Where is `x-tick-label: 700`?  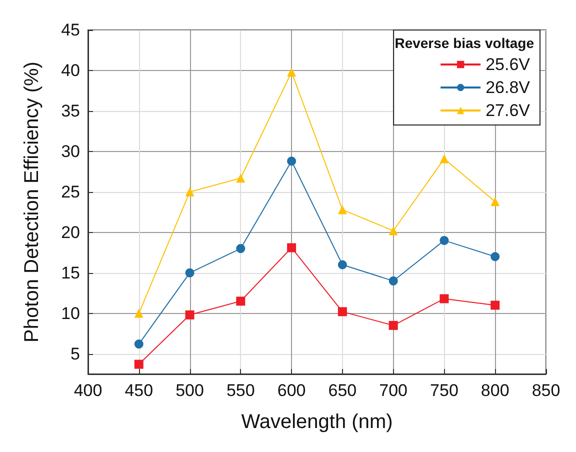
x-tick-label: 700 is located at coordinates (393, 390).